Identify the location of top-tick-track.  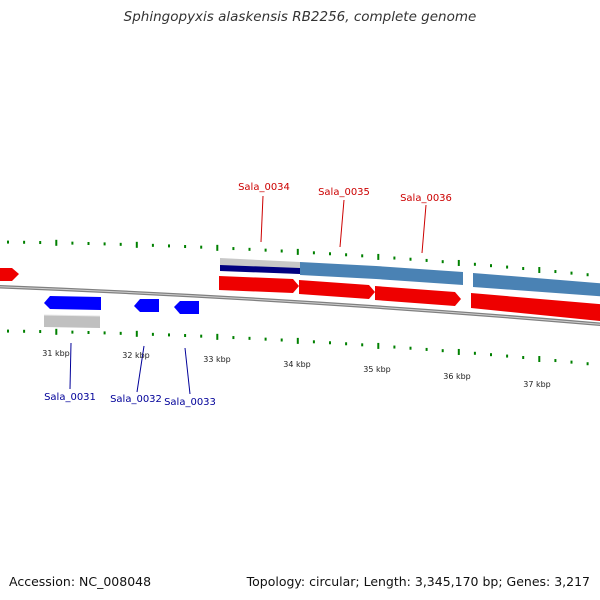
(298, 258).